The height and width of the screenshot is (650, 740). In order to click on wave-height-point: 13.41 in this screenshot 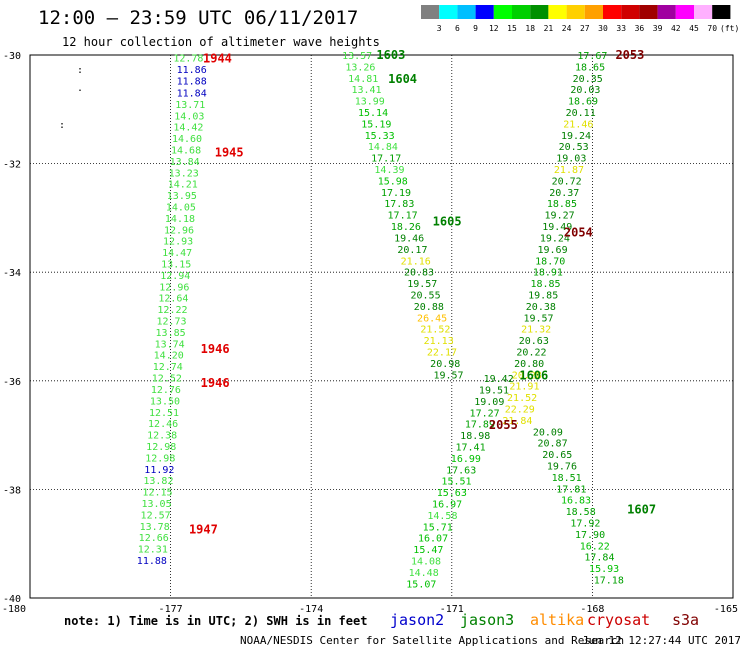, I will do `click(366, 90)`.